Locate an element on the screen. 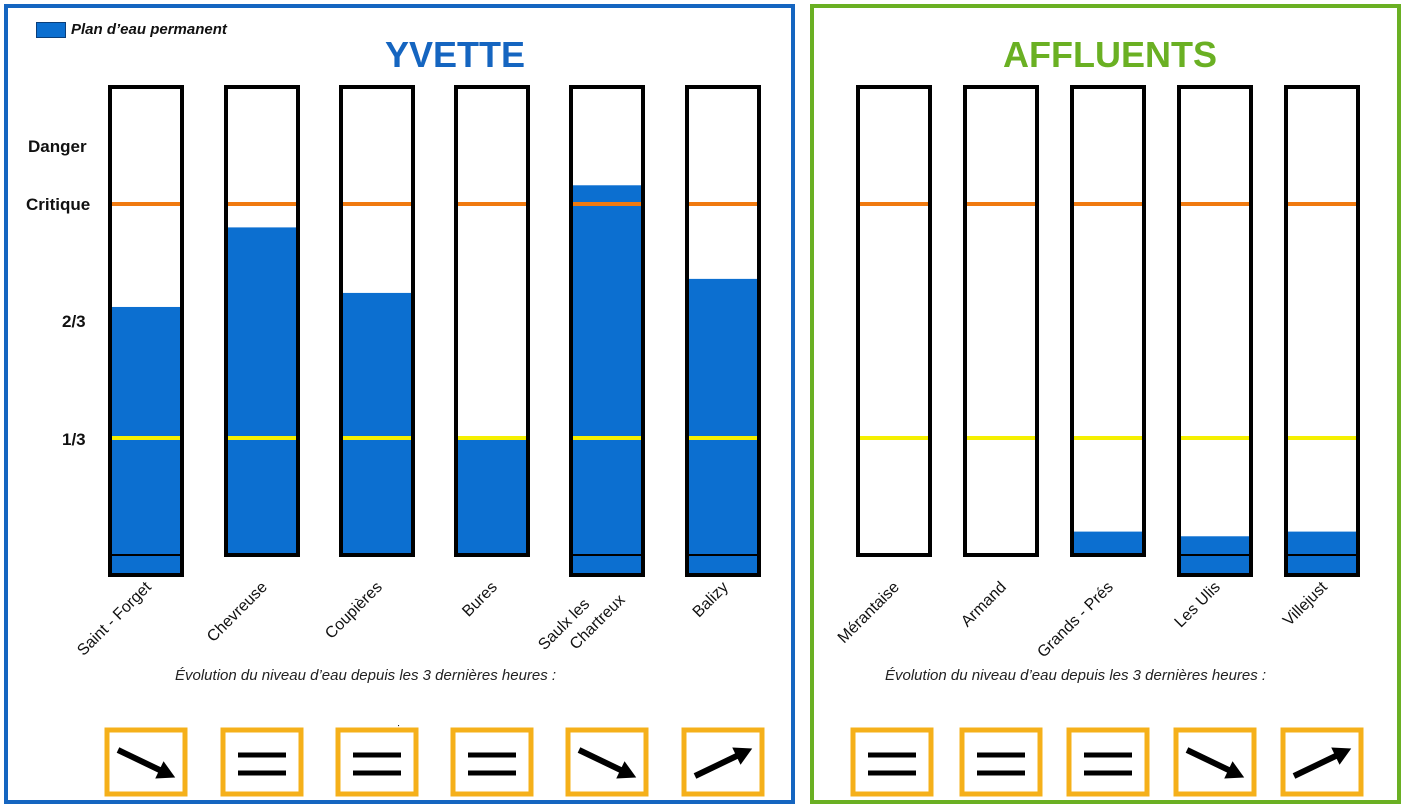 The height and width of the screenshot is (804, 1405). water-base-saulx-les-chartreux is located at coordinates (607, 565).